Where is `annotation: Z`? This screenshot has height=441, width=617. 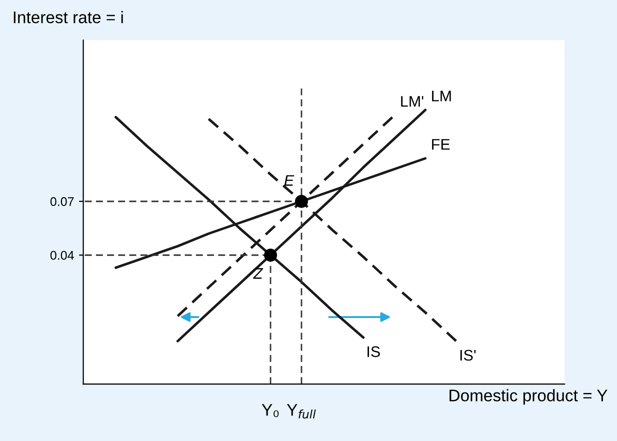
annotation: Z is located at coordinates (258, 273).